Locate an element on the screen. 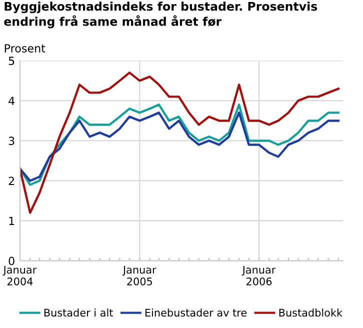 This screenshot has width=363, height=328. legend-label: Bustader i alt is located at coordinates (78, 312).